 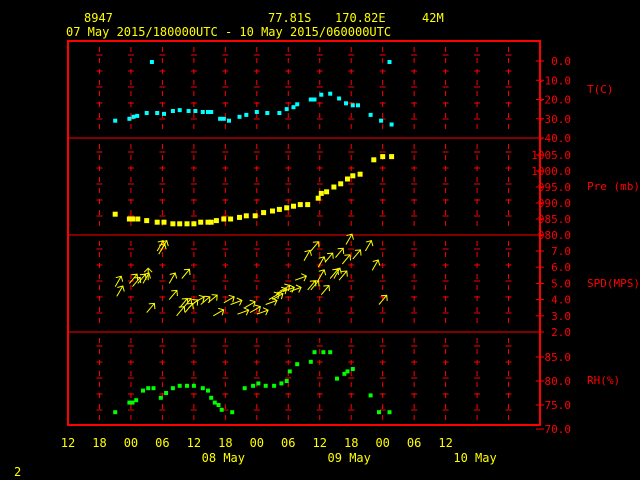 What do you see at coordinates (558, 357) in the screenshot?
I see `y-tick-label: 85.0` at bounding box center [558, 357].